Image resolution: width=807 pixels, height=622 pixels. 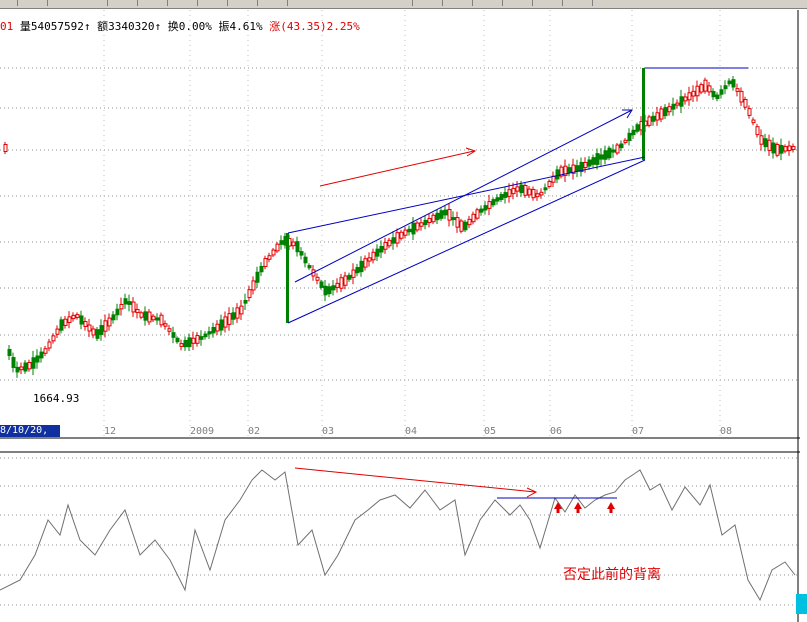 I want to click on turnover-value: 换0.00%, so click(x=189, y=26).